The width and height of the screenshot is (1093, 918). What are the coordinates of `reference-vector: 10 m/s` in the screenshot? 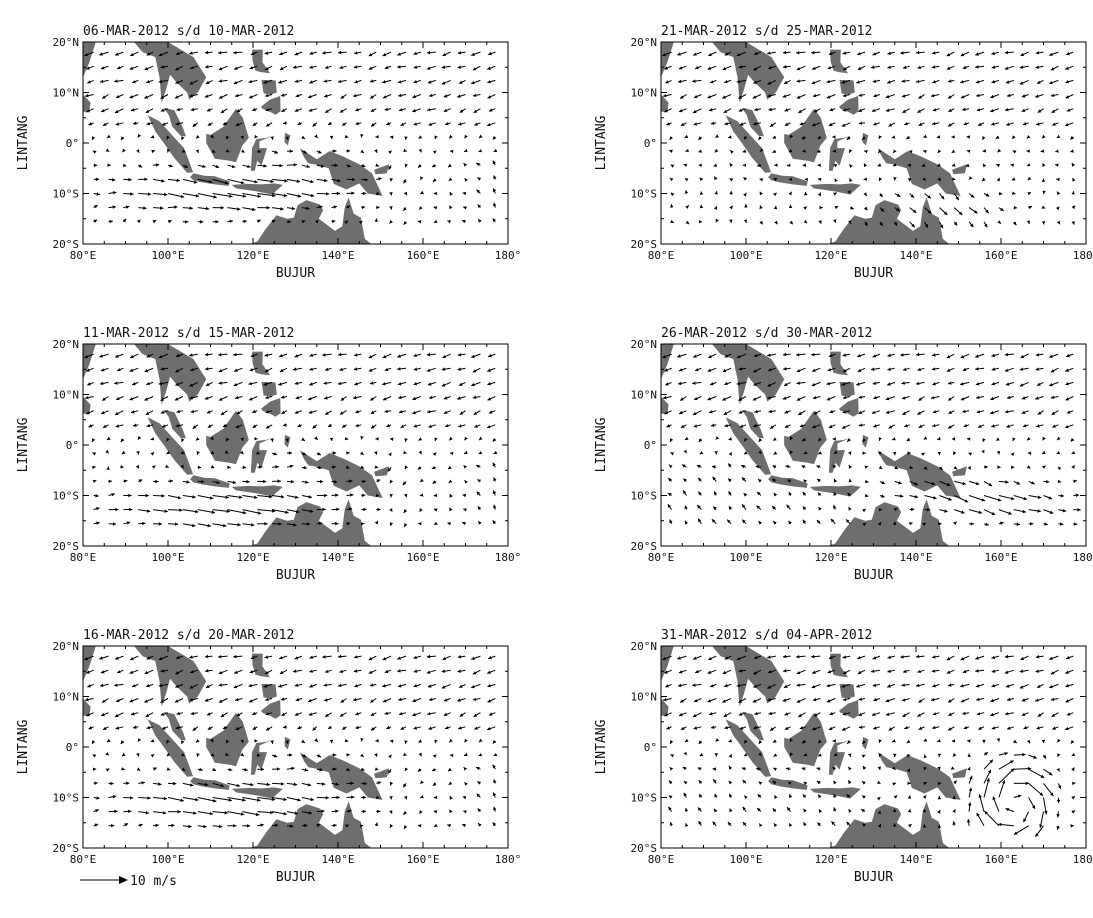 It's located at (128, 881).